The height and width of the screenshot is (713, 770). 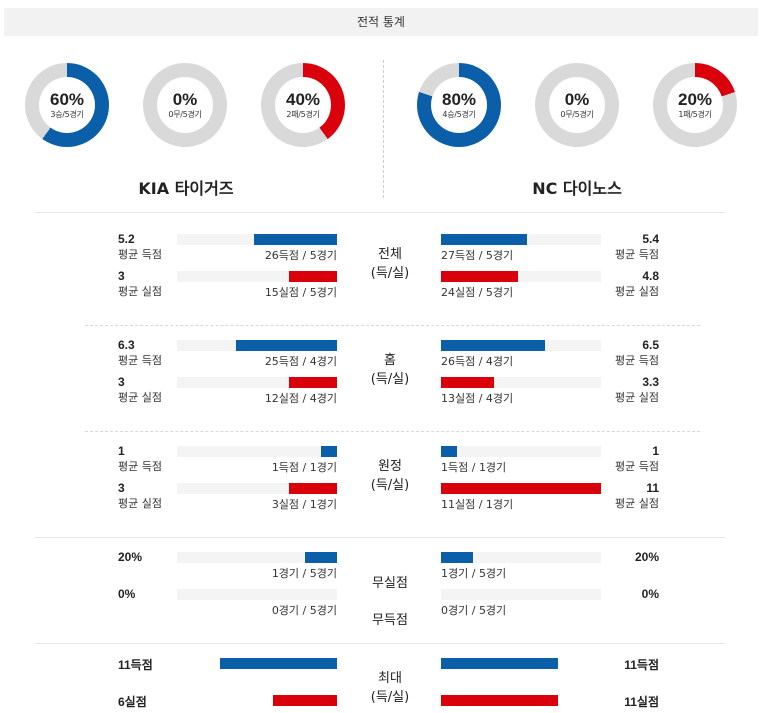 I want to click on section-title-main: 원정, so click(x=390, y=466).